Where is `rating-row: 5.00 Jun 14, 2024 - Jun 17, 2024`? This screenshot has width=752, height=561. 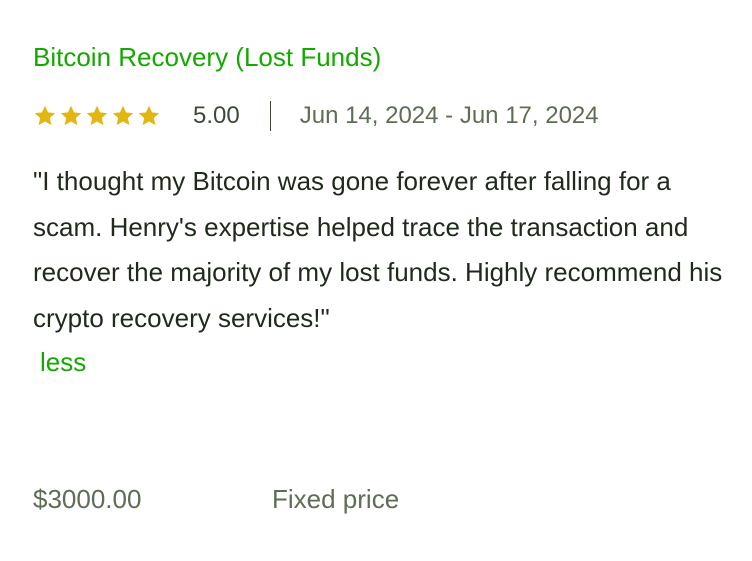
rating-row: 5.00 Jun 14, 2024 - Jun 17, 2024 is located at coordinates (378, 116).